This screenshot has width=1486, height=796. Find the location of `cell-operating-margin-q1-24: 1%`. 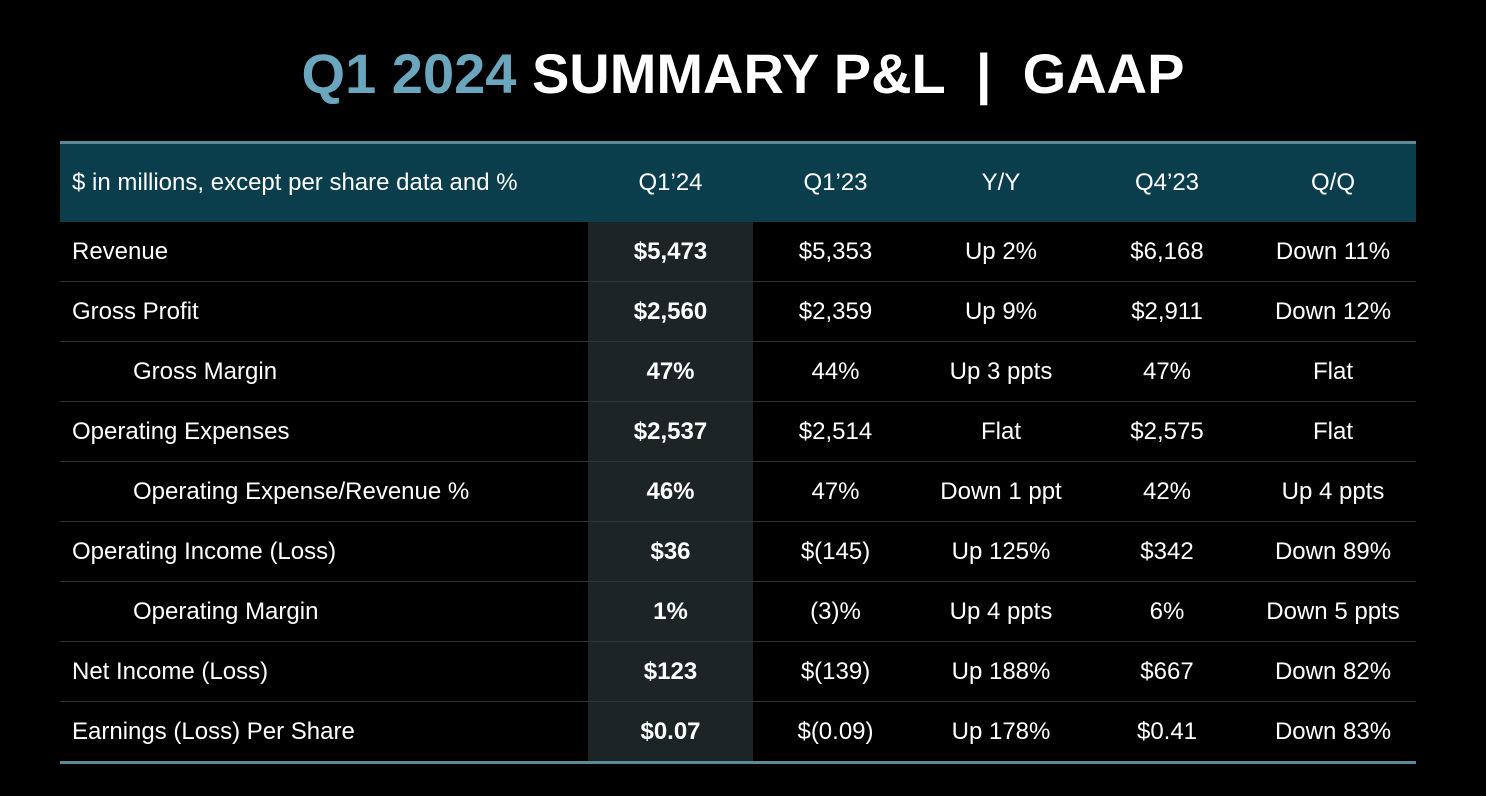

cell-operating-margin-q1-24: 1% is located at coordinates (670, 611).